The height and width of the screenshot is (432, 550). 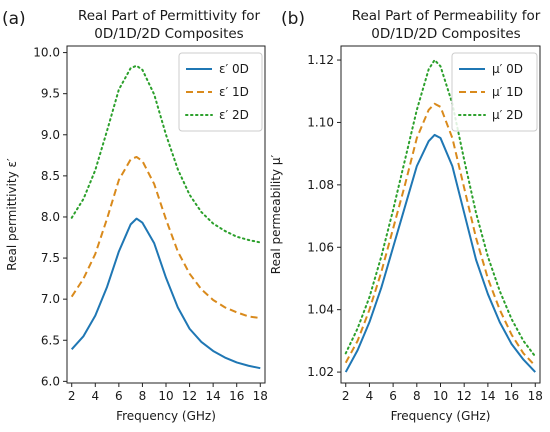 I want to click on panel-label: (a), so click(x=14, y=19).